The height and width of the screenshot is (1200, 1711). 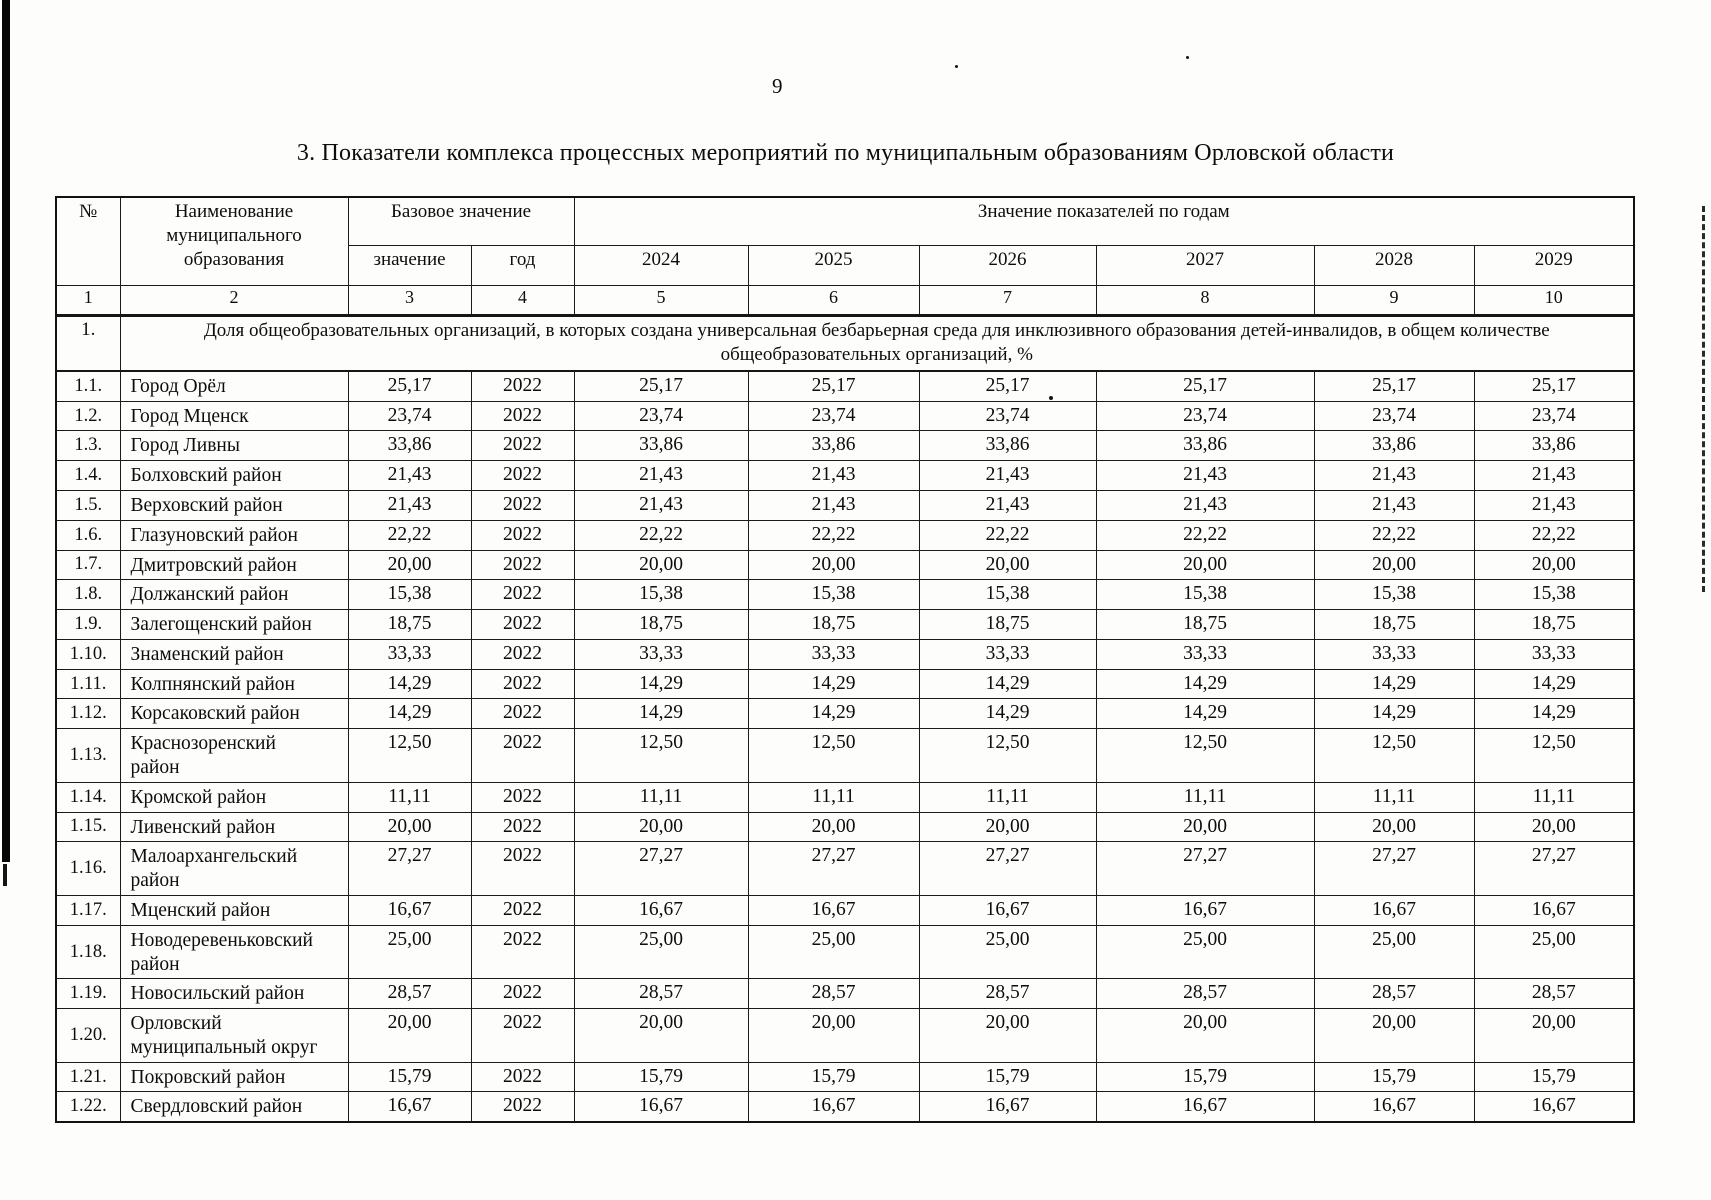 I want to click on value-2027: 25,00, so click(x=1205, y=952).